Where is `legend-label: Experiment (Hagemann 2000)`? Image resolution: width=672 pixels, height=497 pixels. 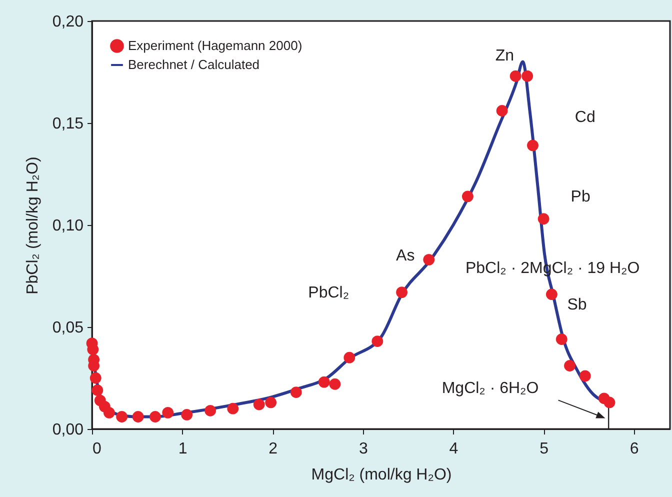
legend-label: Experiment (Hagemann 2000) is located at coordinates (215, 45).